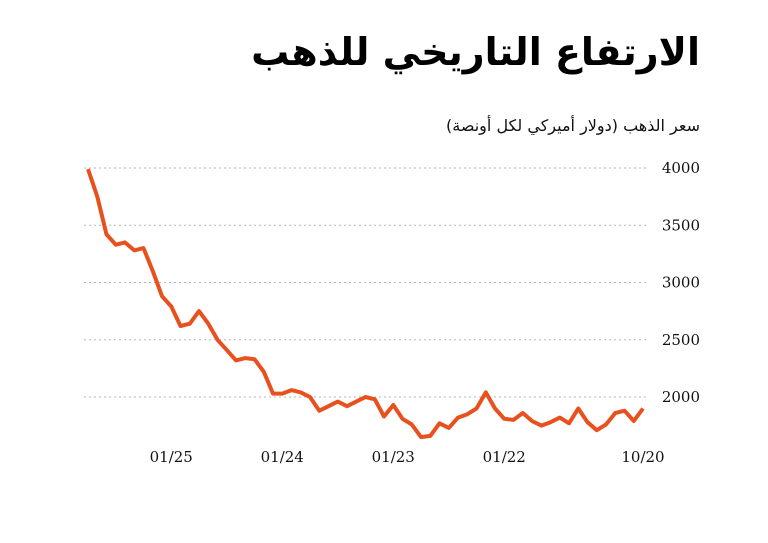  Describe the element at coordinates (282, 457) in the screenshot. I see `x-tick-label: 01/24` at that location.